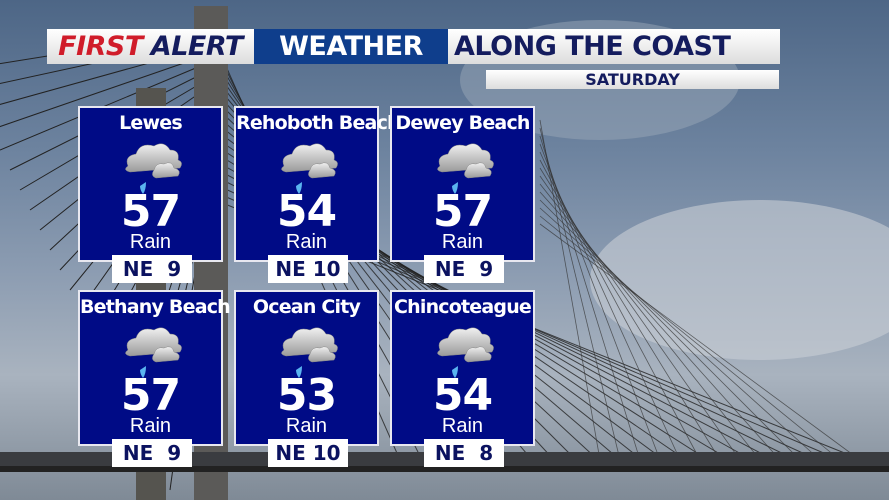 The height and width of the screenshot is (500, 889). What do you see at coordinates (197, 46) in the screenshot?
I see `logo-alert: ALERT` at bounding box center [197, 46].